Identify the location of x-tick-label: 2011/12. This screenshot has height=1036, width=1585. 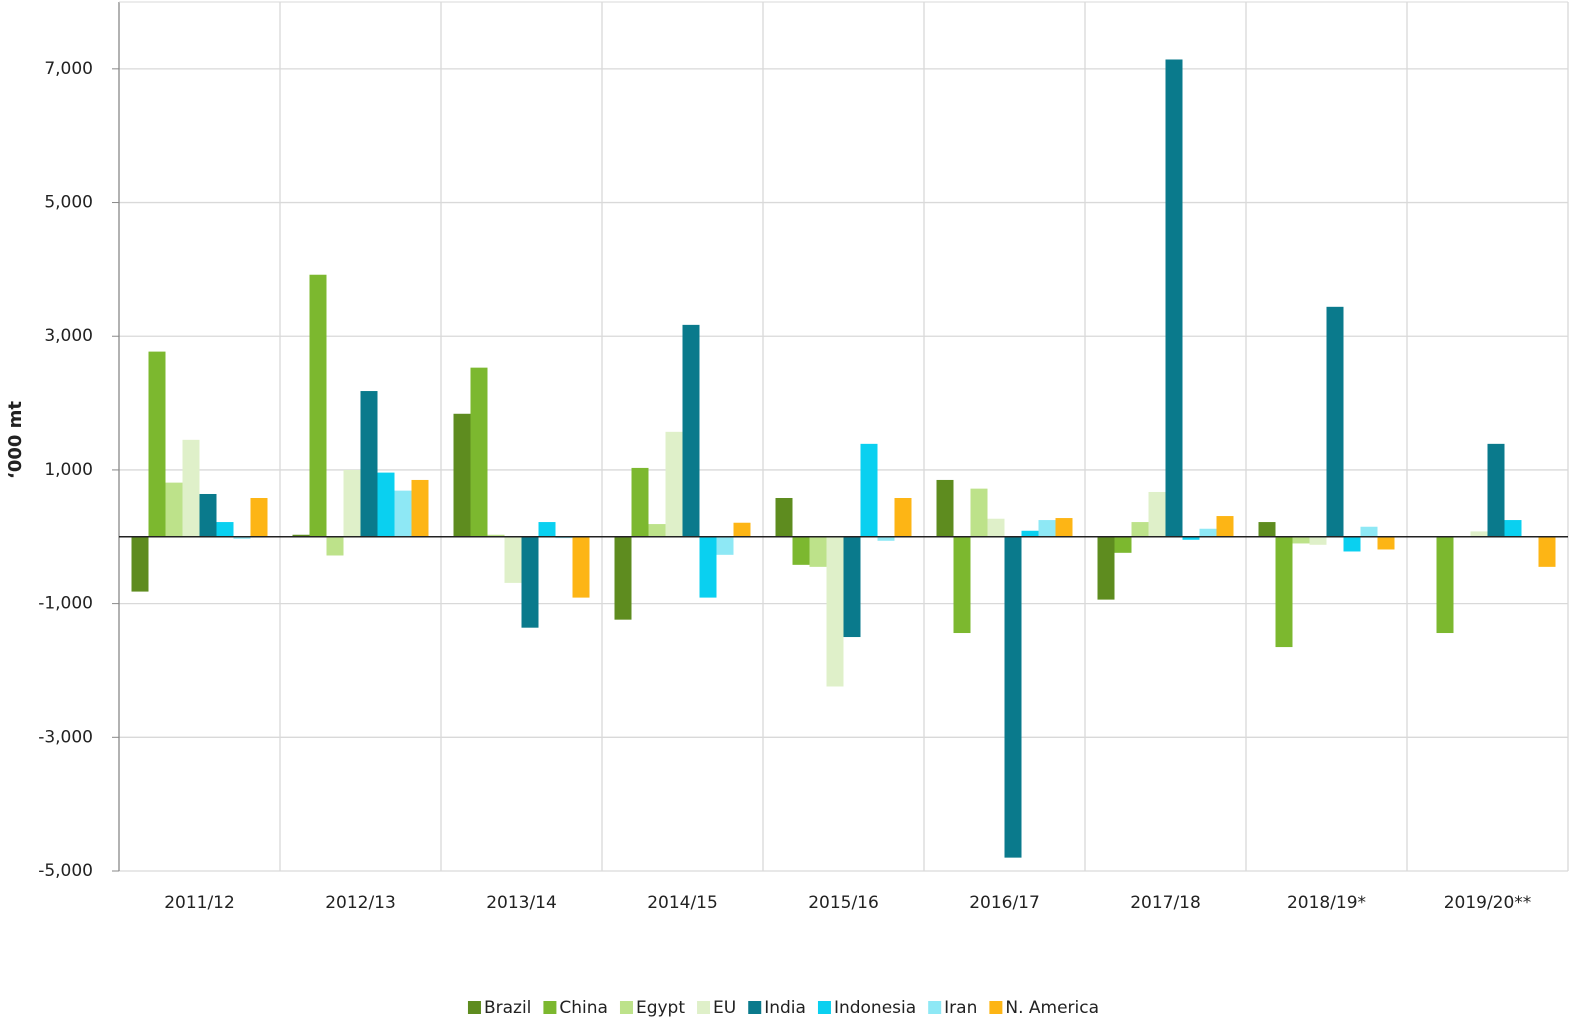
(199, 903).